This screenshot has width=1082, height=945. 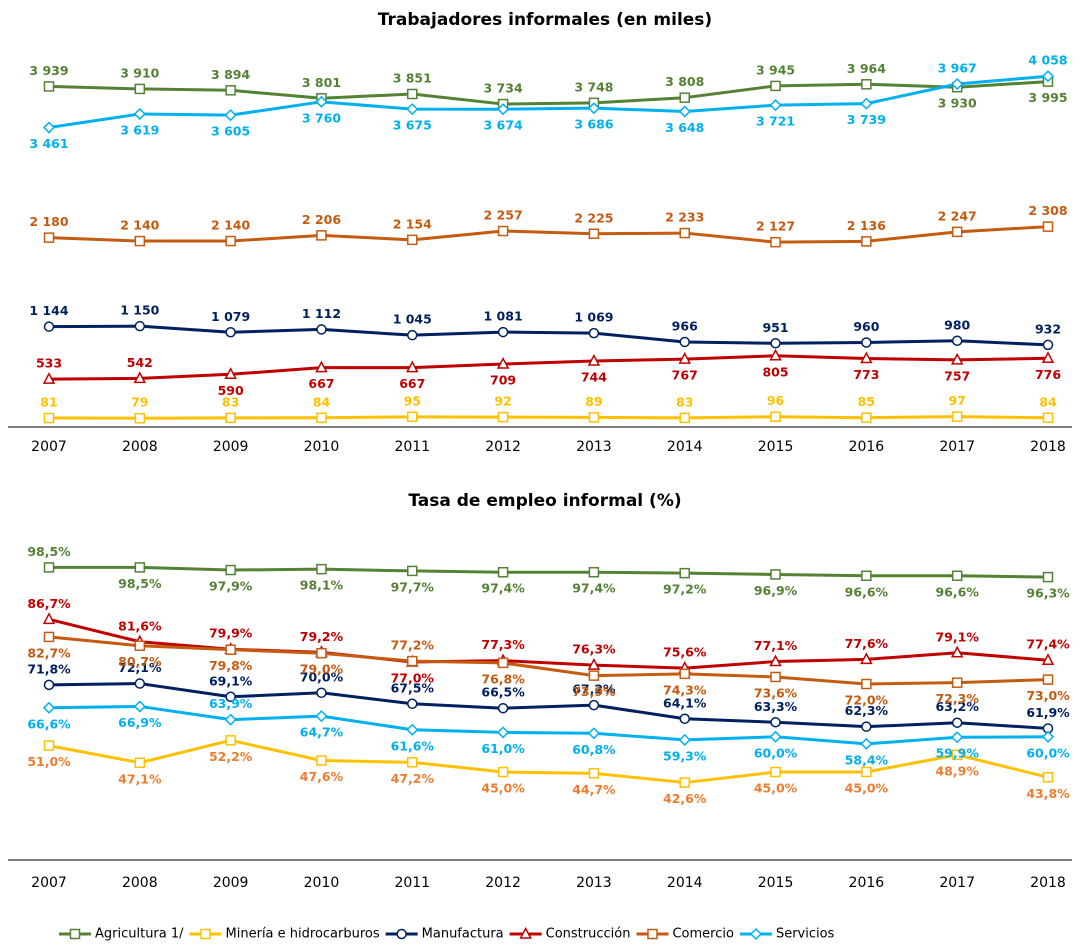 What do you see at coordinates (231, 883) in the screenshot?
I see `x-tick-label: 2009` at bounding box center [231, 883].